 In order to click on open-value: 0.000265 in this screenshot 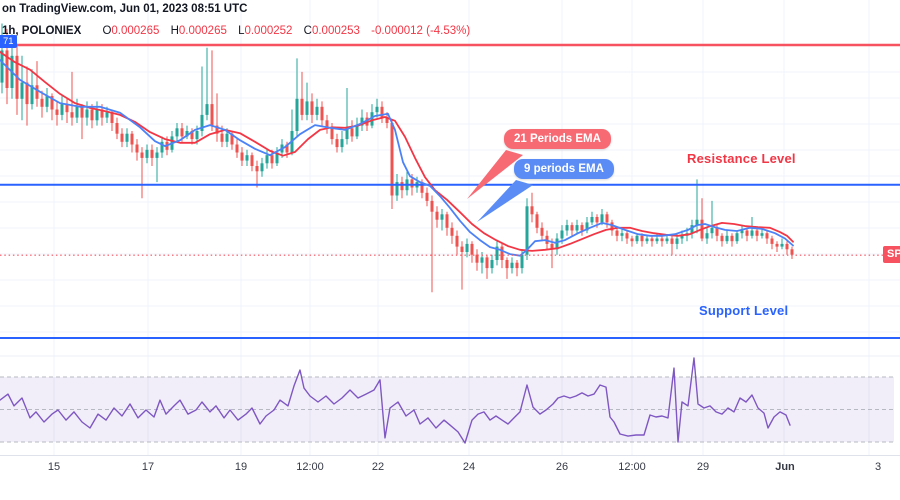, I will do `click(135, 31)`.